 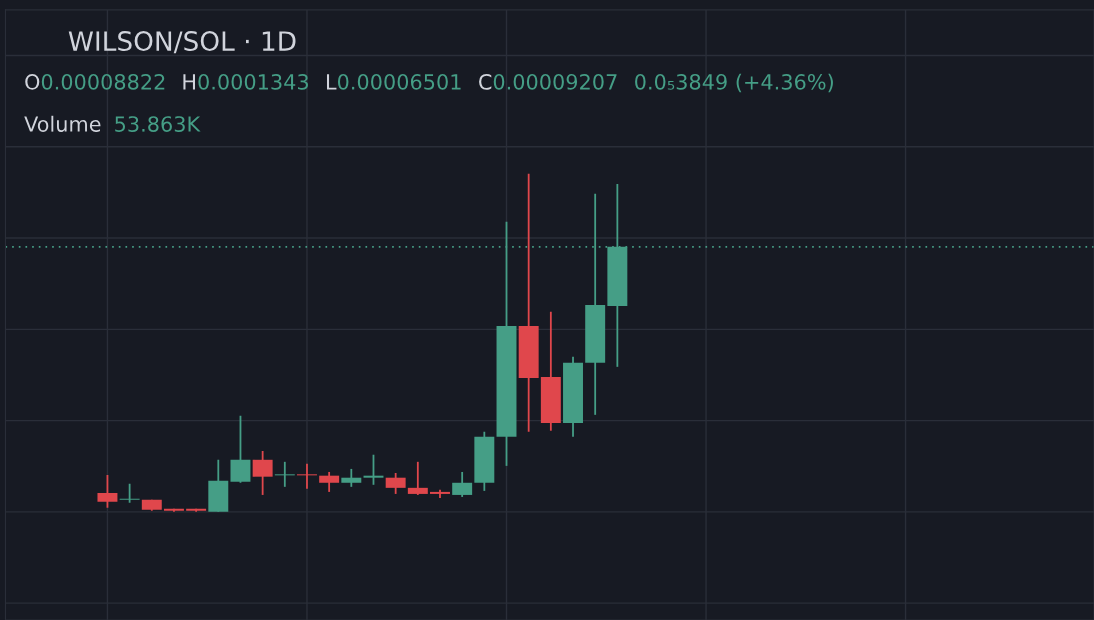 What do you see at coordinates (62, 123) in the screenshot?
I see `text: Volume` at bounding box center [62, 123].